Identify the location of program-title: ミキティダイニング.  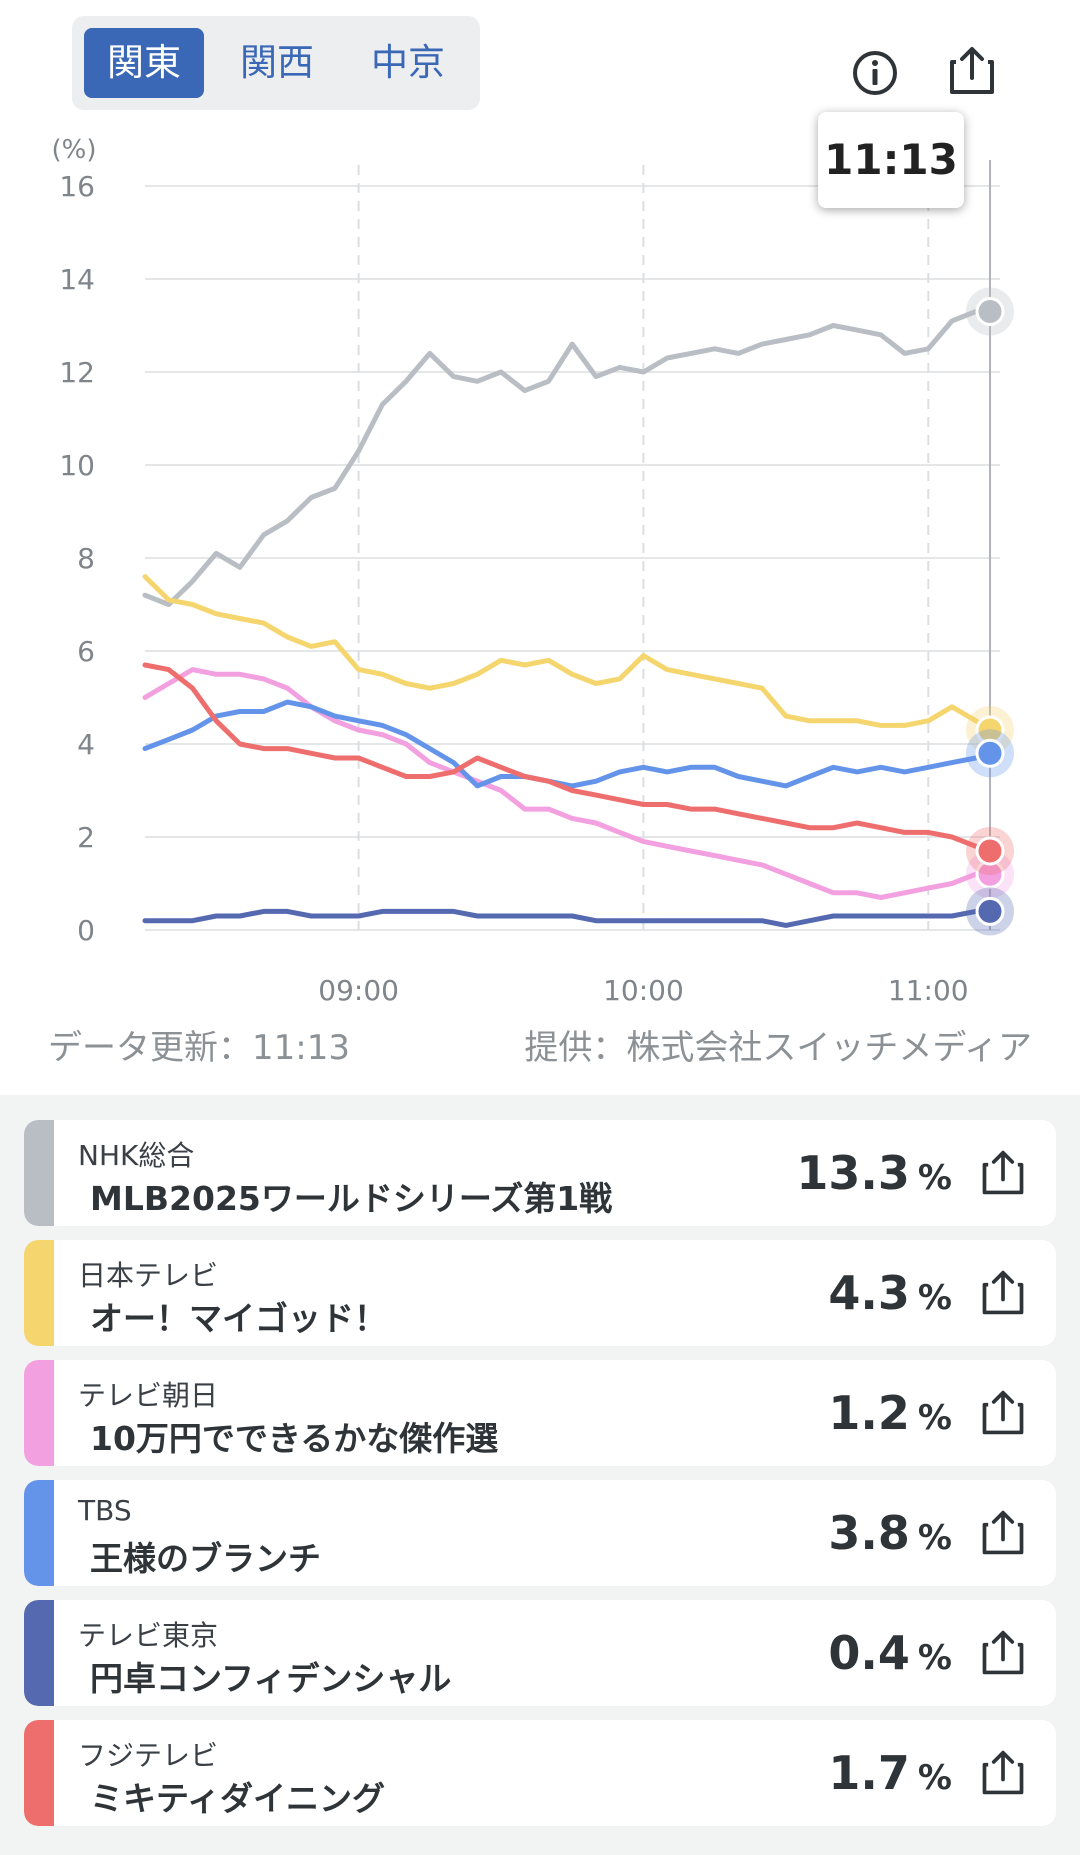
(238, 1798).